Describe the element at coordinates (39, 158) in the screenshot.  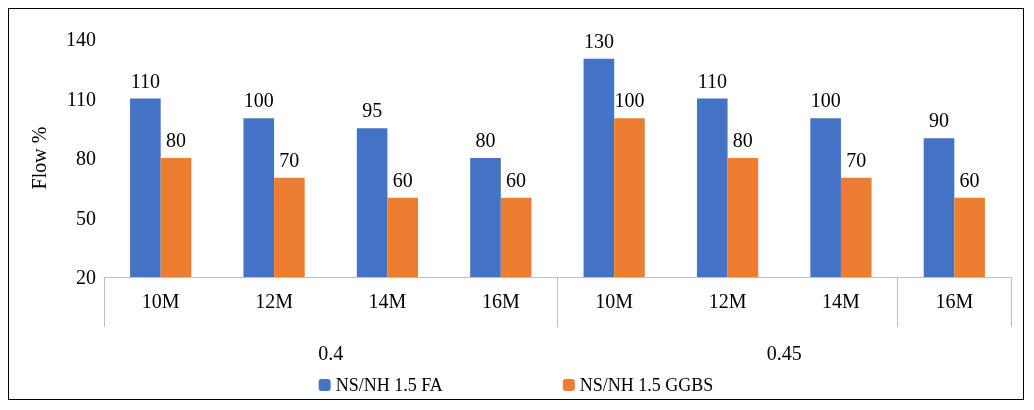
I see `y-axis-title: Flow %` at that location.